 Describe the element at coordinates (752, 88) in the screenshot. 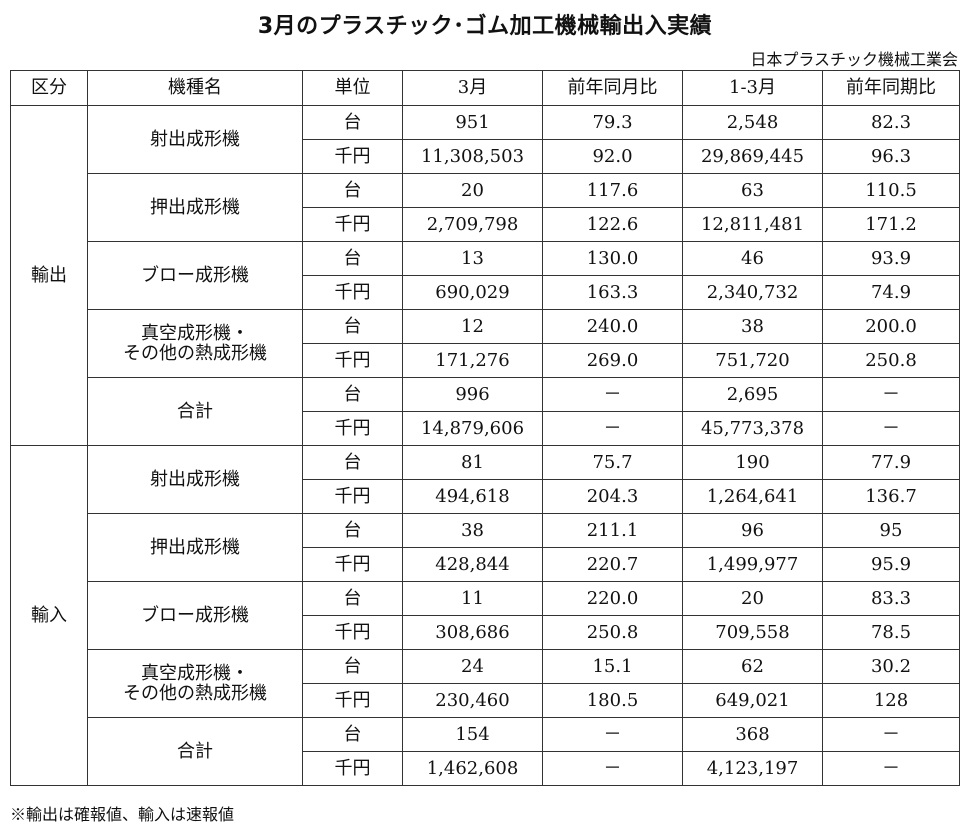

I see `header-ytd: 1-3月` at that location.